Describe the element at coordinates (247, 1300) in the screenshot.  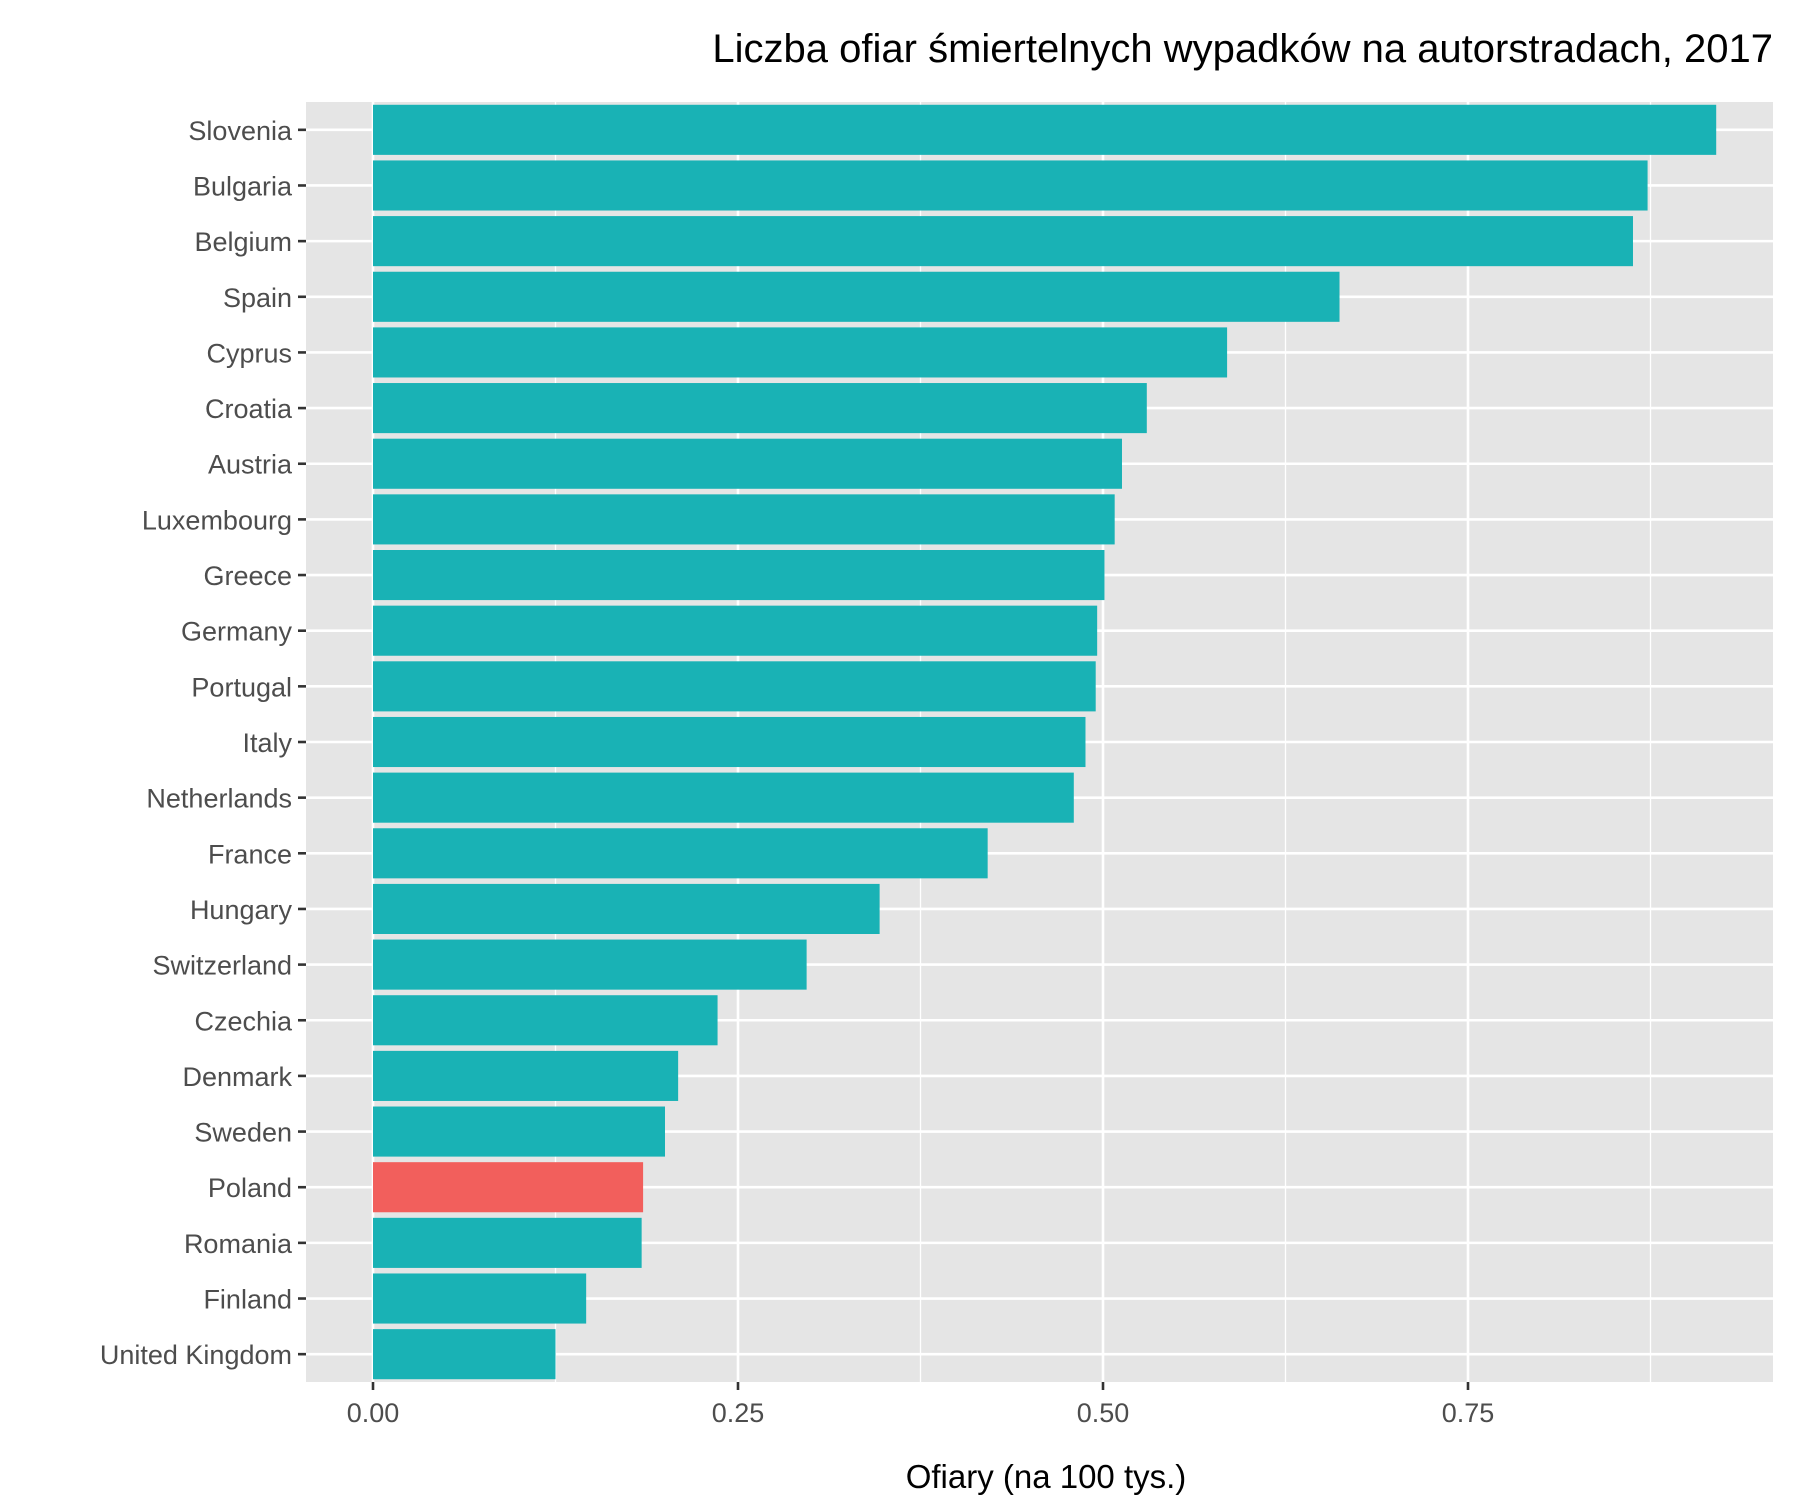
I see `y-tick-label: Finland` at that location.